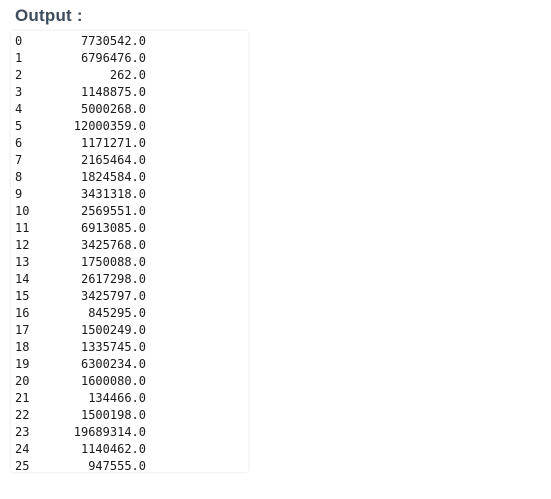  I want to click on output-row: 18 1335745.0, so click(80, 347).